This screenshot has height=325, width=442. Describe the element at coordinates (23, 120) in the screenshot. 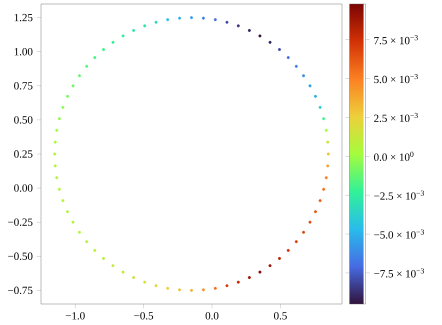

I see `y-tick-label: 0.50` at that location.